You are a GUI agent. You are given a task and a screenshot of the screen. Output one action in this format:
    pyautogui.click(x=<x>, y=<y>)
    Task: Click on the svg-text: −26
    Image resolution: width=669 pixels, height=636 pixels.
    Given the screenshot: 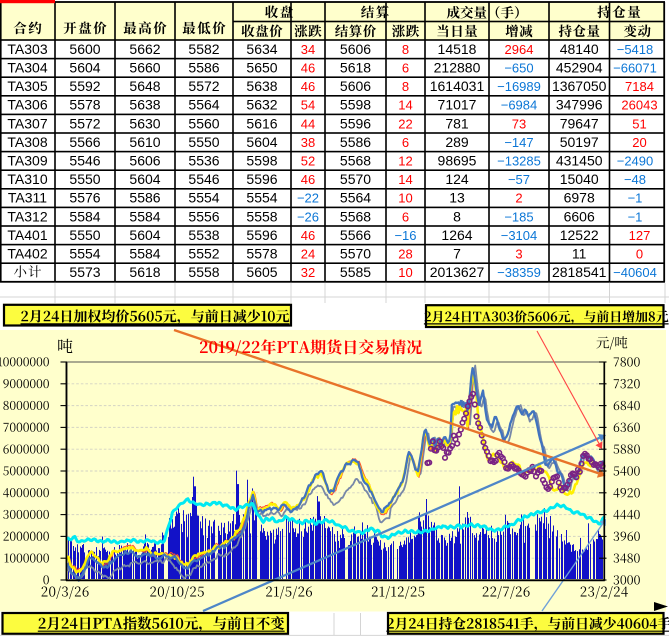 What is the action you would take?
    pyautogui.click(x=308, y=216)
    